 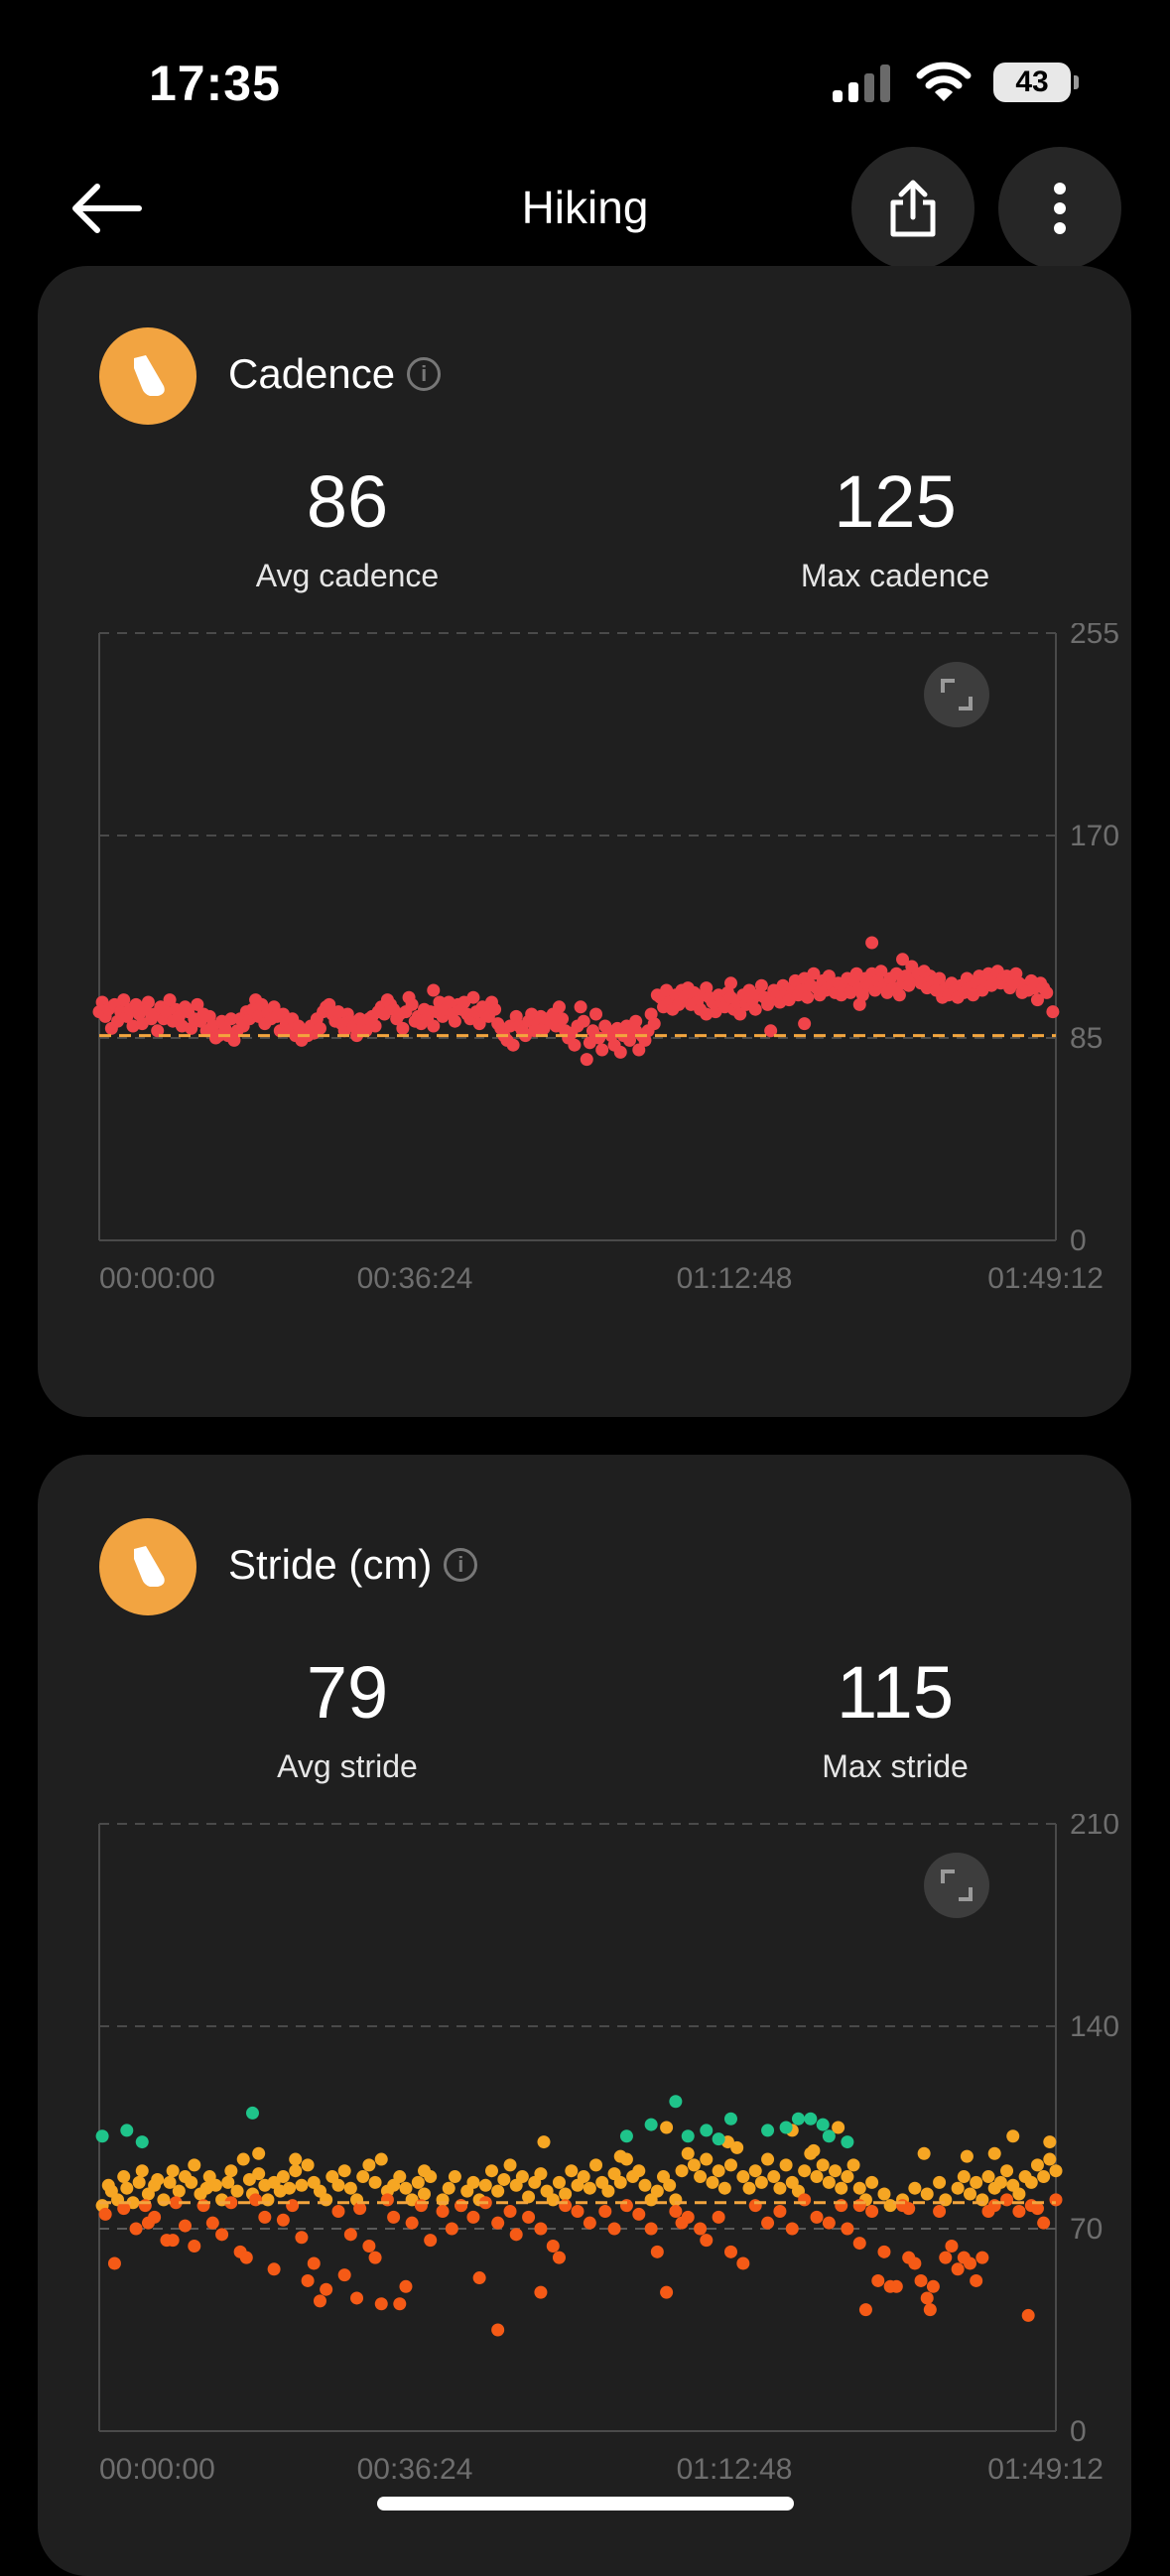 I want to click on more-options-button, so click(x=1059, y=209).